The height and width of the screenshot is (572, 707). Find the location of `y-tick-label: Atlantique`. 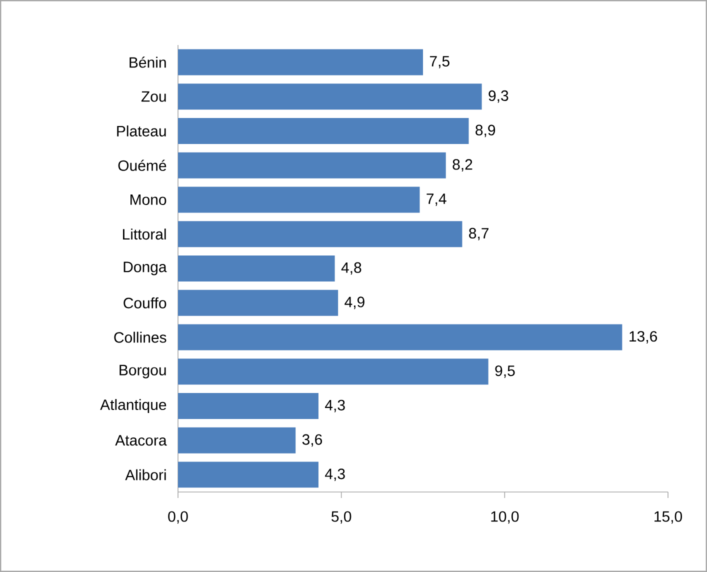

y-tick-label: Atlantique is located at coordinates (133, 406).